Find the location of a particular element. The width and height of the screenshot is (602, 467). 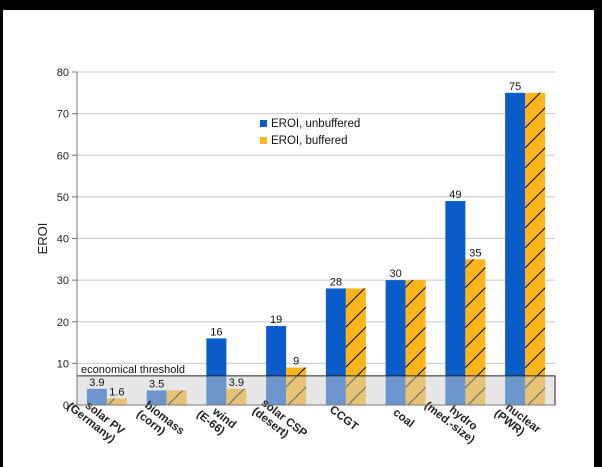

y-axis-label: EROI is located at coordinates (42, 239).